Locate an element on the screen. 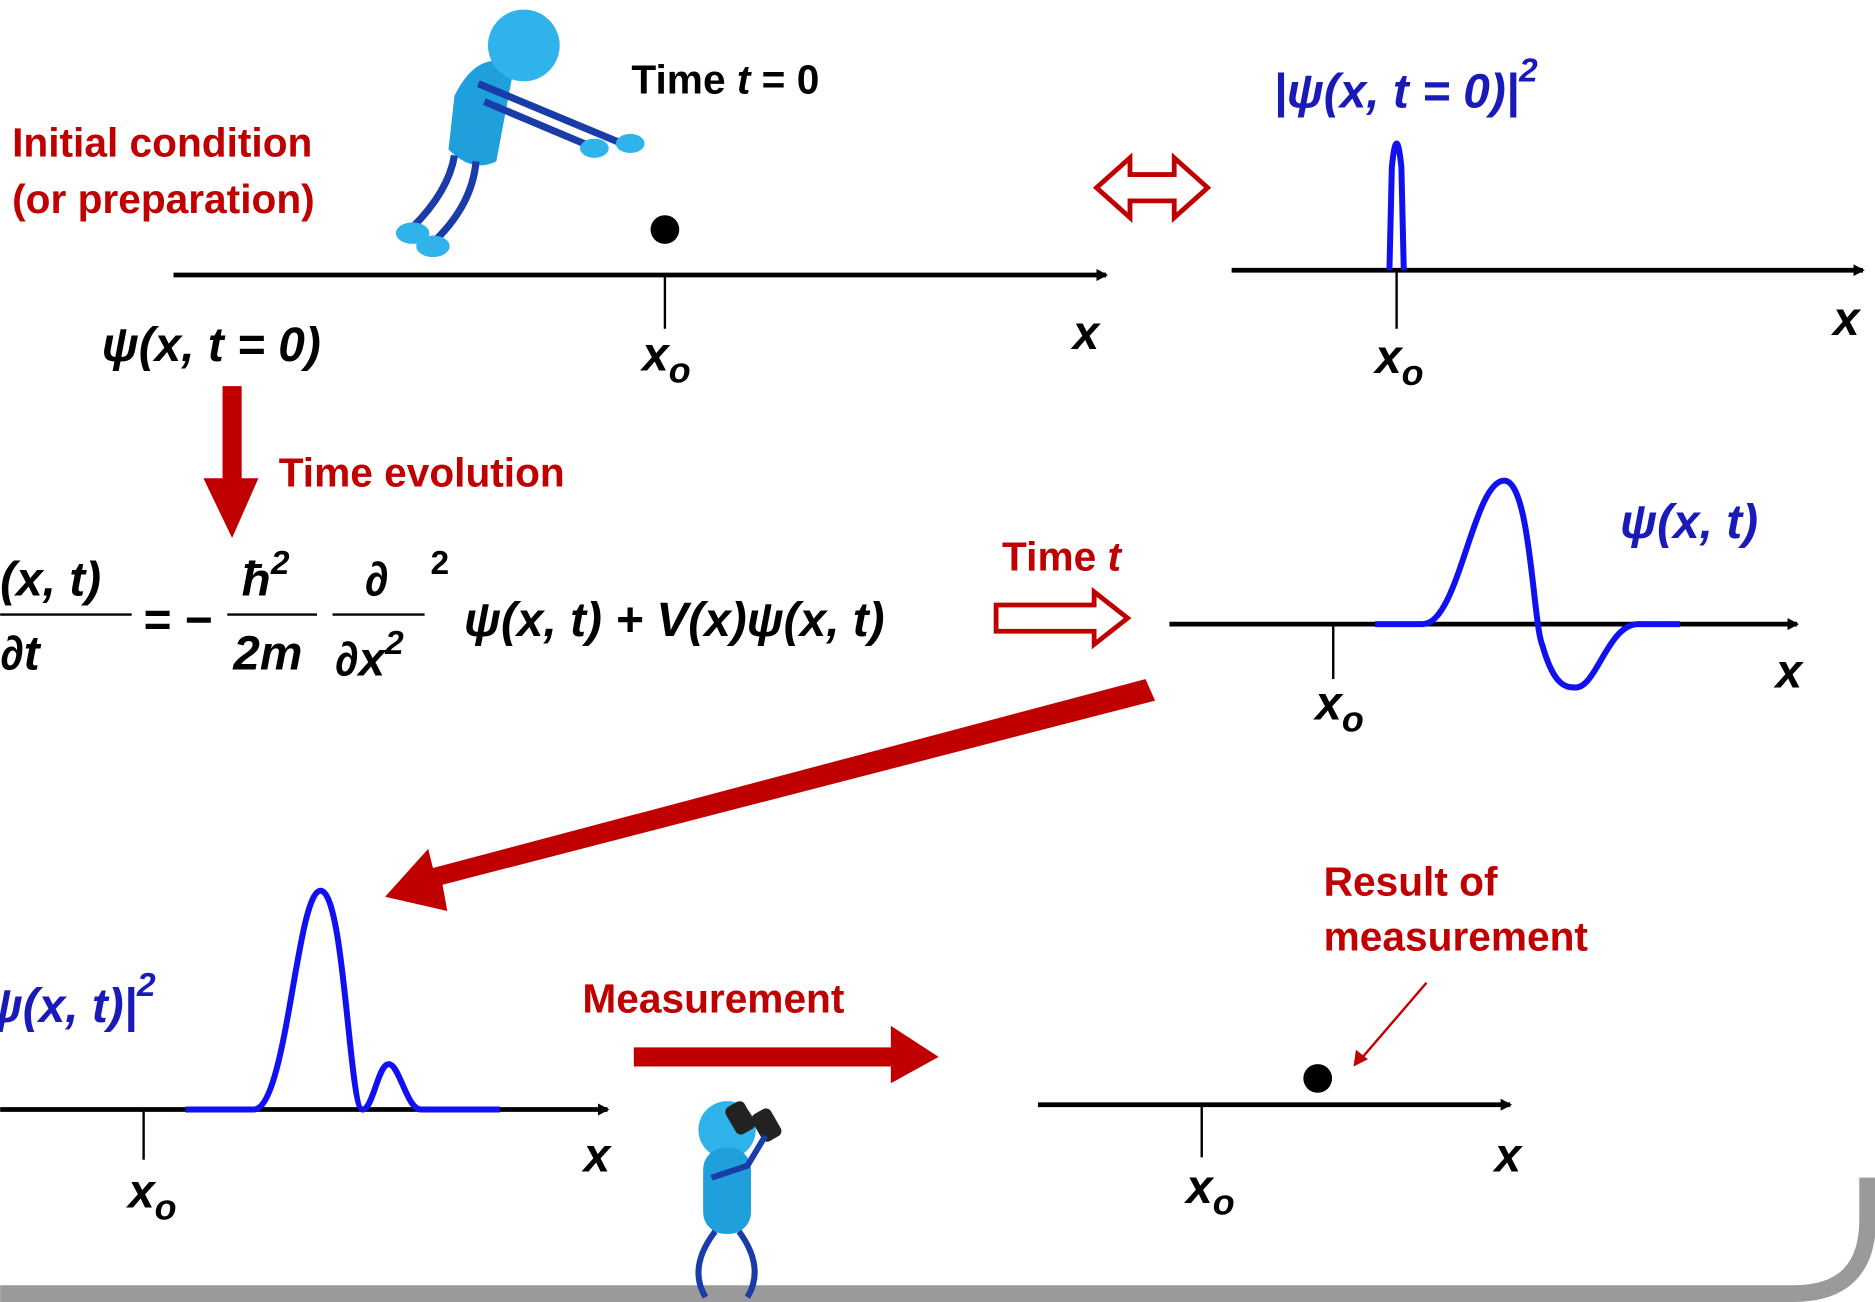  result-label: Result of is located at coordinates (1411, 881).